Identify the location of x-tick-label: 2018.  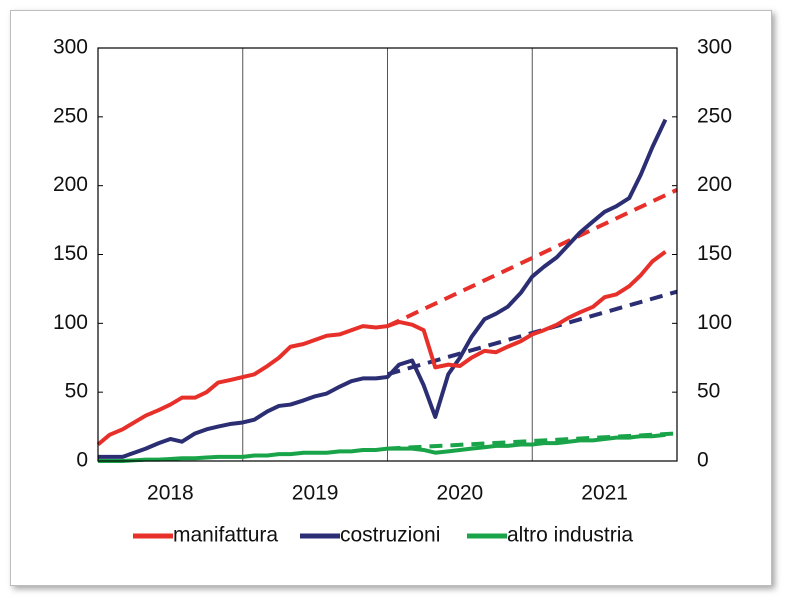
(170, 493).